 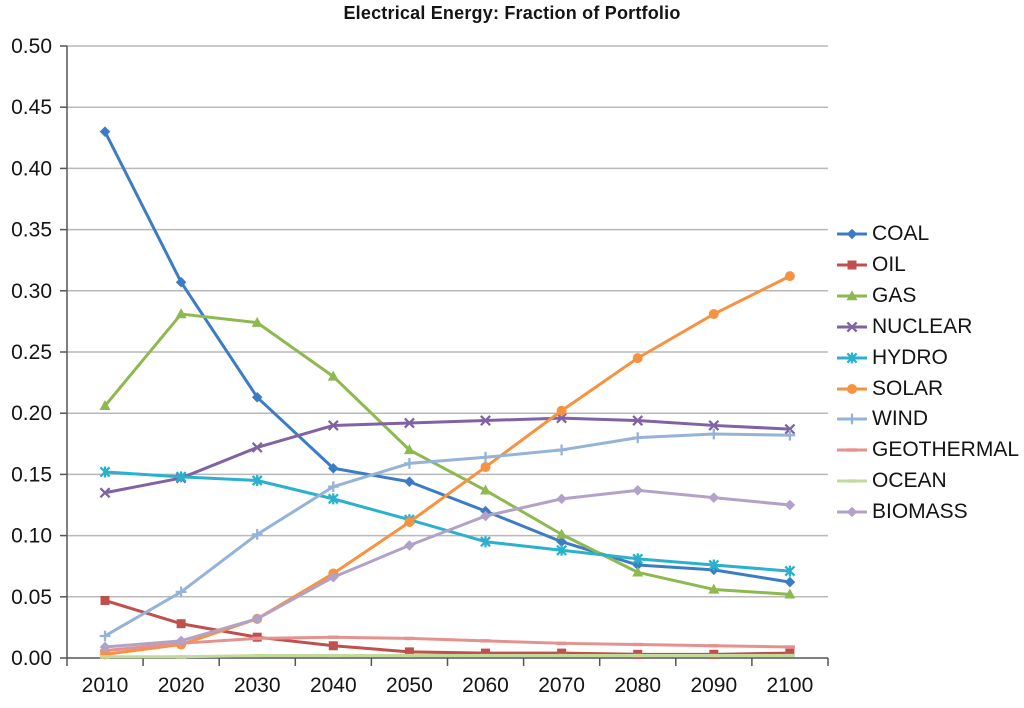 I want to click on legend-item-gas: GAS, so click(x=876, y=295).